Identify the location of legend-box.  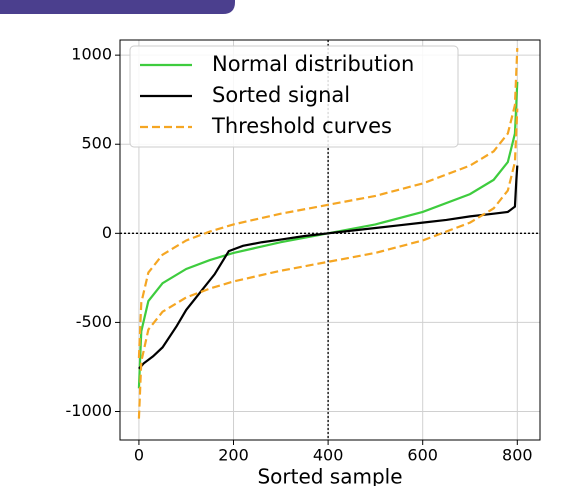
(294, 96).